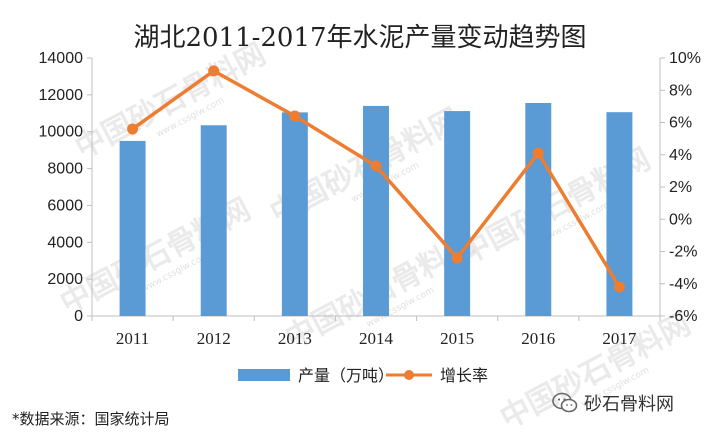 The width and height of the screenshot is (720, 435). What do you see at coordinates (91, 419) in the screenshot?
I see `source-note: *数据来源：国家统计局` at bounding box center [91, 419].